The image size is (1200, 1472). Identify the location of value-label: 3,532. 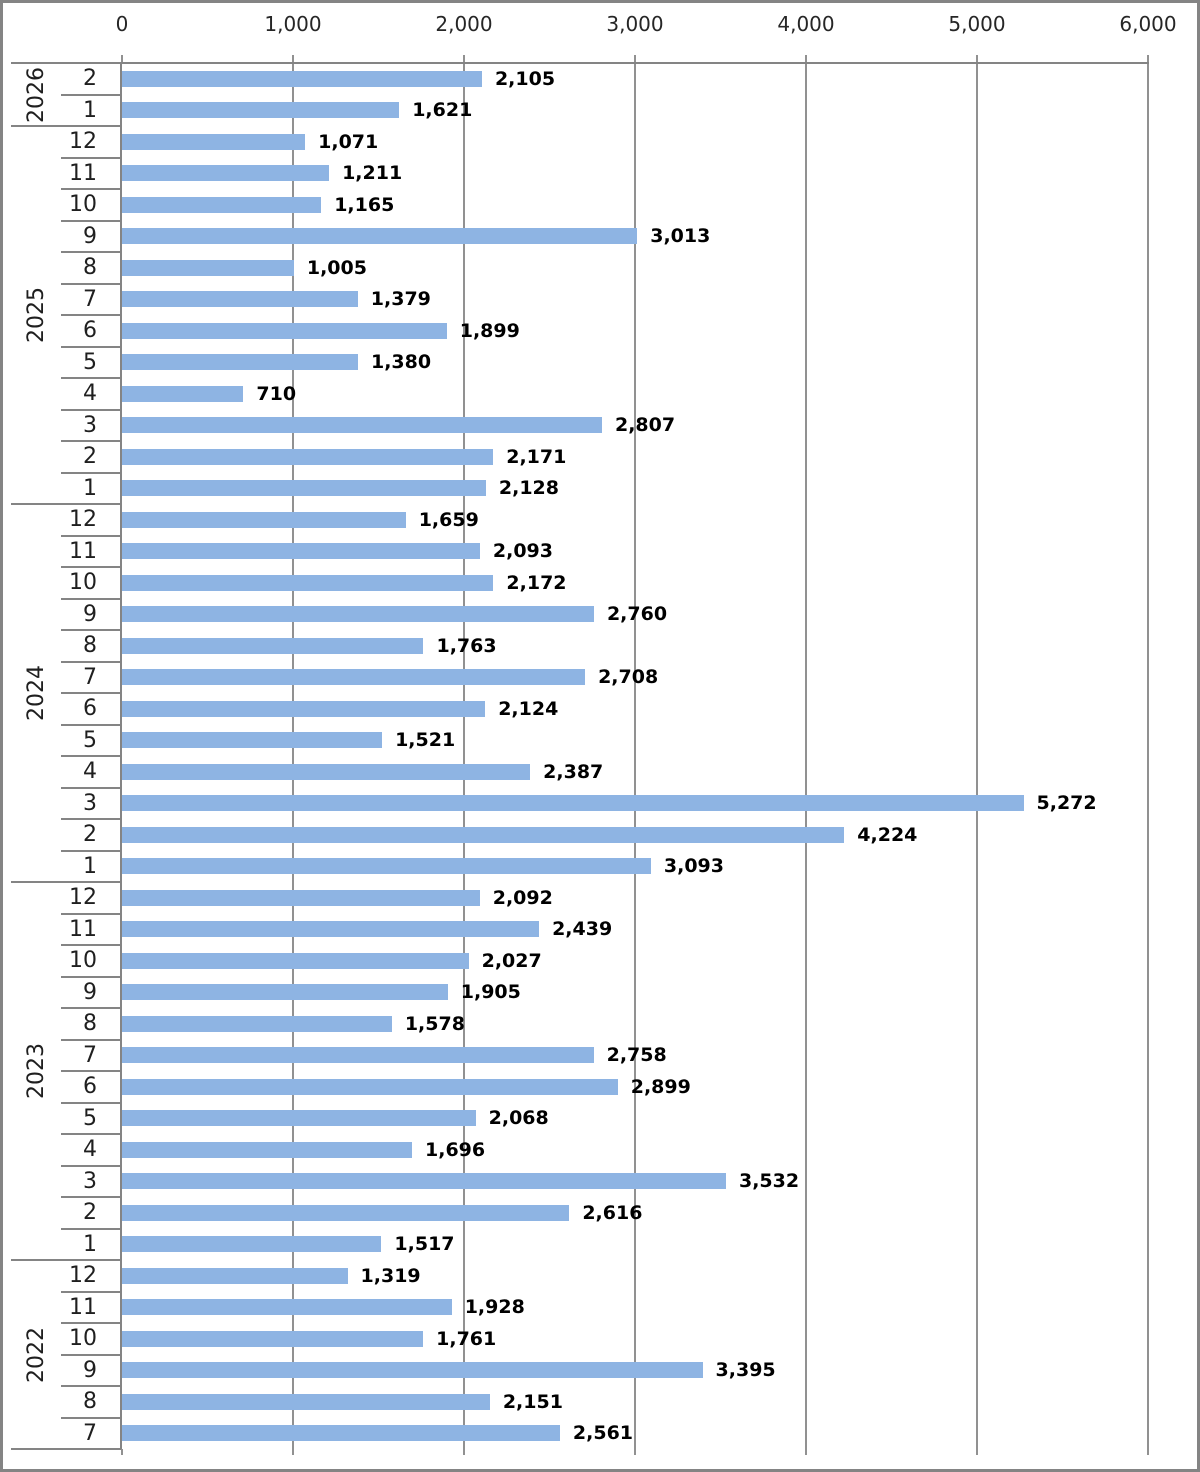
(769, 1181).